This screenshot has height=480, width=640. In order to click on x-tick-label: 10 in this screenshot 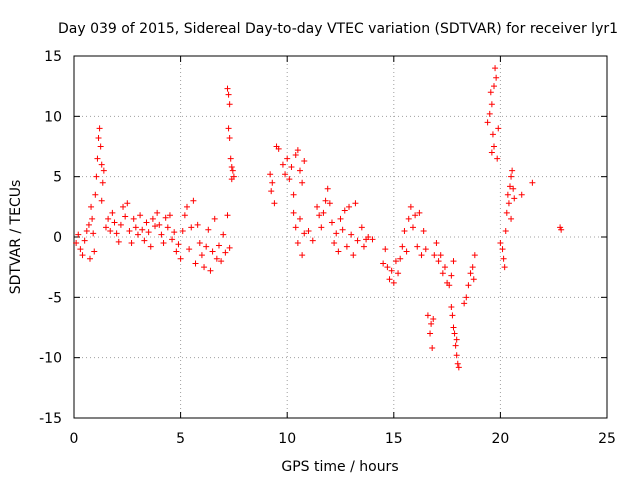, I will do `click(287, 439)`.